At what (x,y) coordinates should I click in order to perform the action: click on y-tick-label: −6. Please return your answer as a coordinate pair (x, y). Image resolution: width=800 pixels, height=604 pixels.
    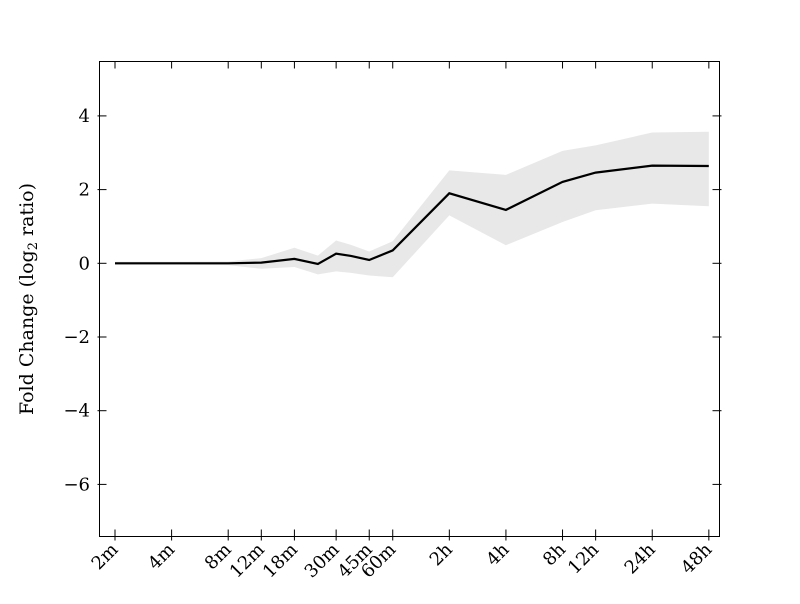
    Looking at the image, I should click on (76, 484).